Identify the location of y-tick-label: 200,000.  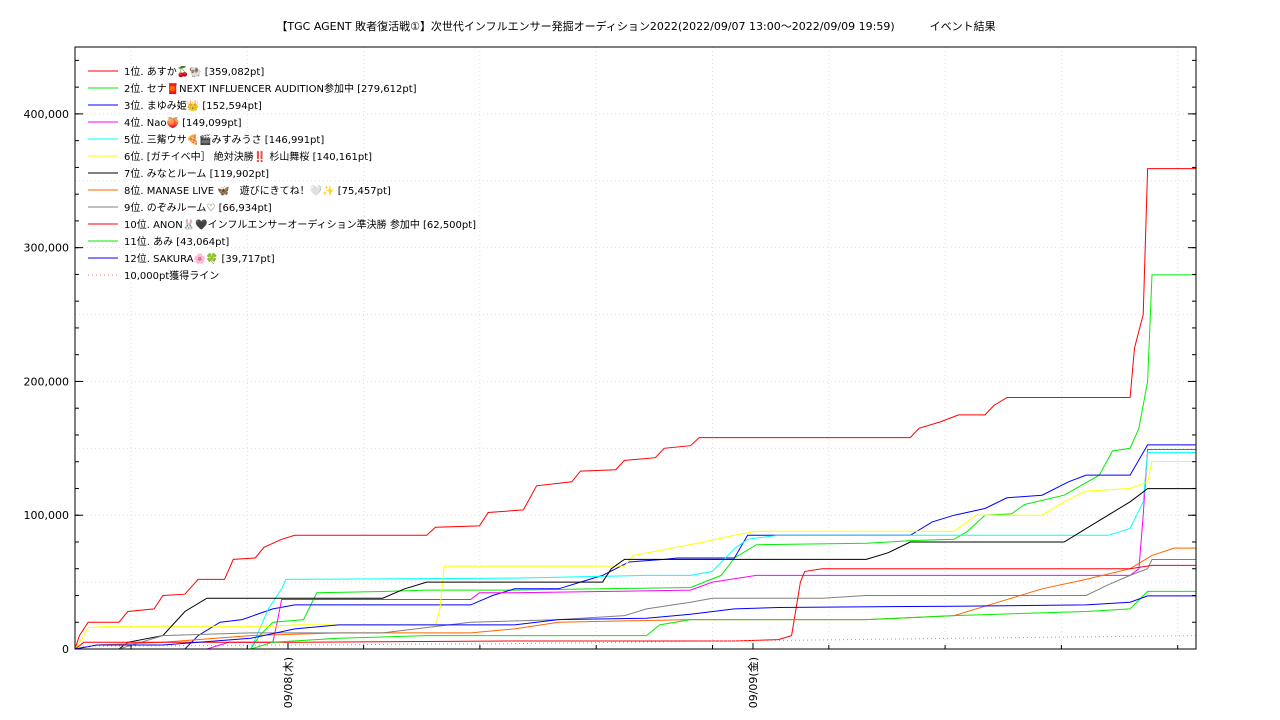
(47, 381).